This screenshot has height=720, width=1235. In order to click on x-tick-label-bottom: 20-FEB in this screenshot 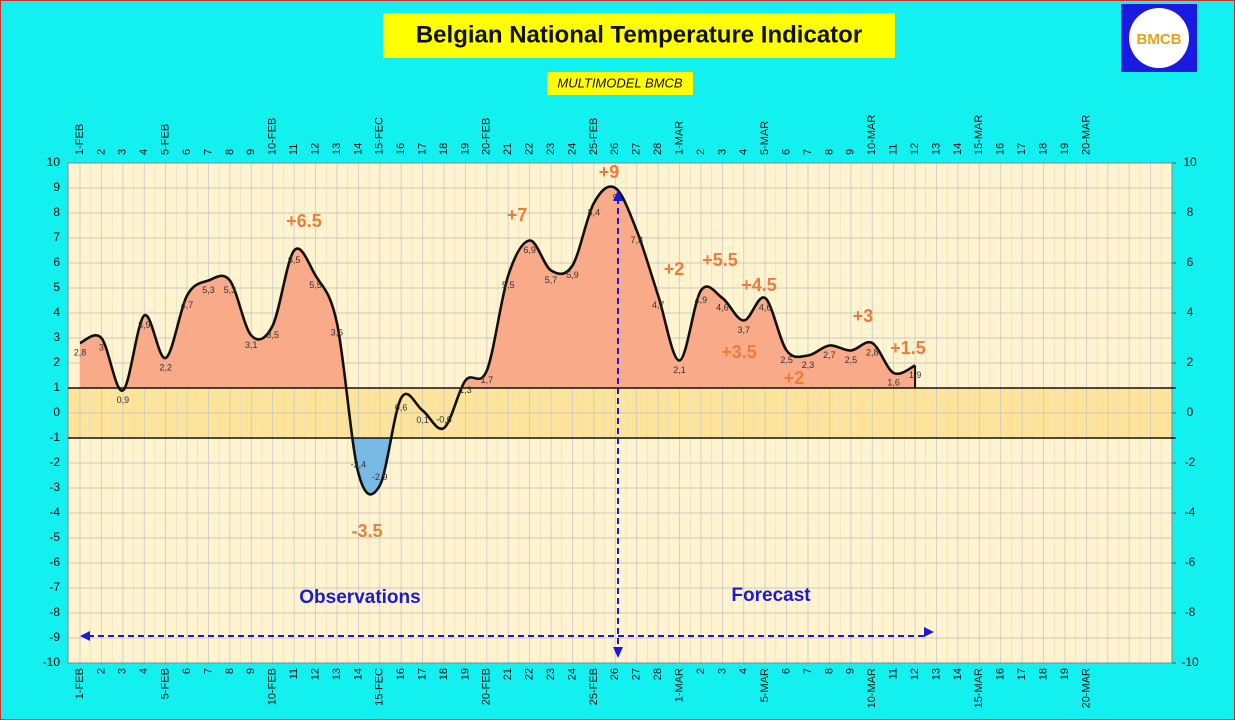, I will do `click(487, 686)`.